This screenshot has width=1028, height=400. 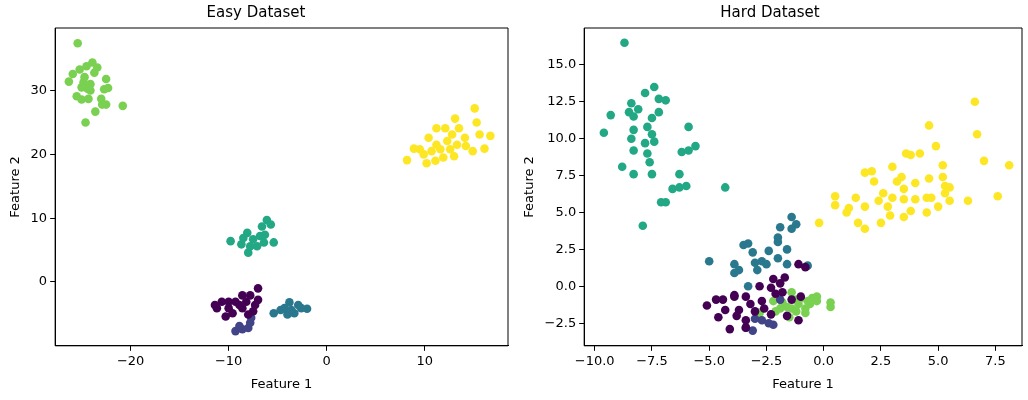 What do you see at coordinates (228, 360) in the screenshot?
I see `x-tick-label: −10` at bounding box center [228, 360].